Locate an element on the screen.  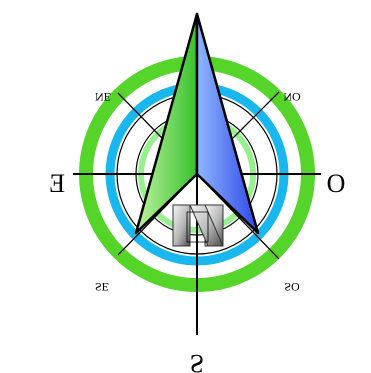
label-south: S is located at coordinates (197, 361).